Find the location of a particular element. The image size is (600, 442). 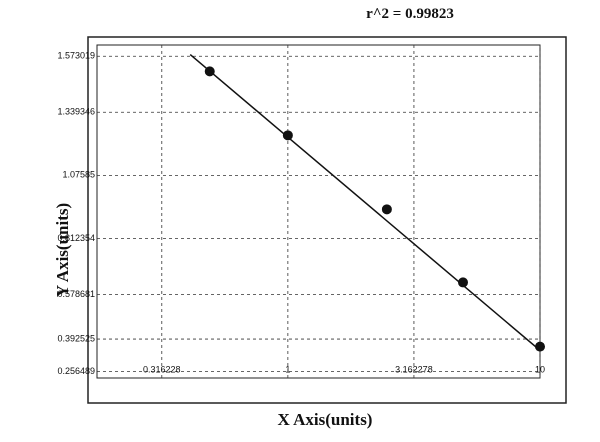

y-tick-label: 1.07585 is located at coordinates (78, 175).